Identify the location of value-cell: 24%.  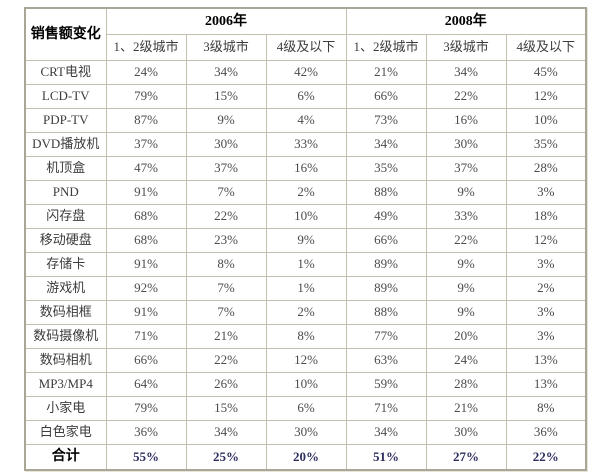
(466, 360).